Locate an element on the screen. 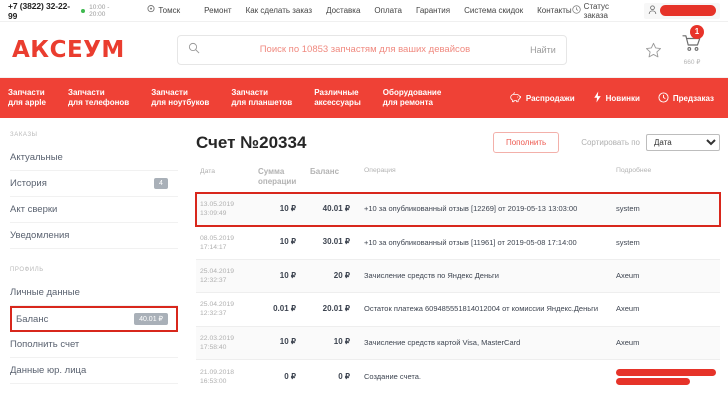 The image size is (728, 420). nav-line2: для телефонов is located at coordinates (98, 102).